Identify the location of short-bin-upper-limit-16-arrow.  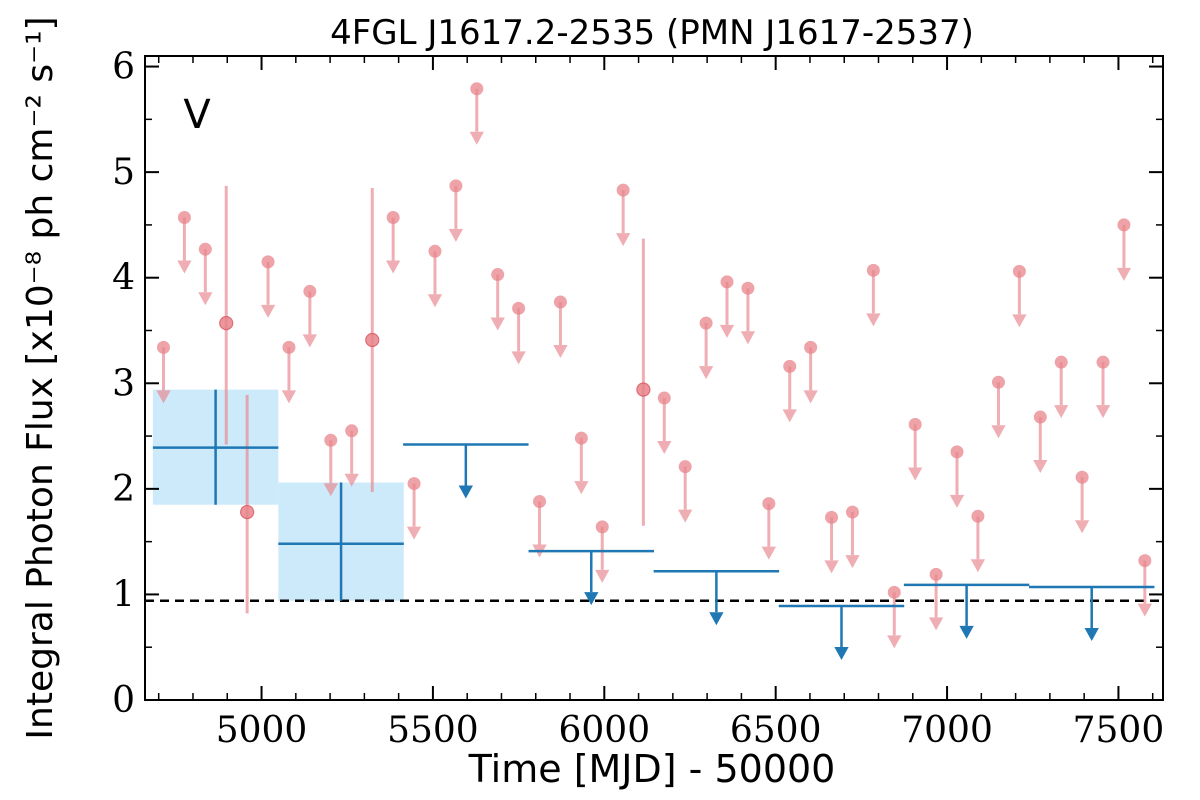
(560, 329).